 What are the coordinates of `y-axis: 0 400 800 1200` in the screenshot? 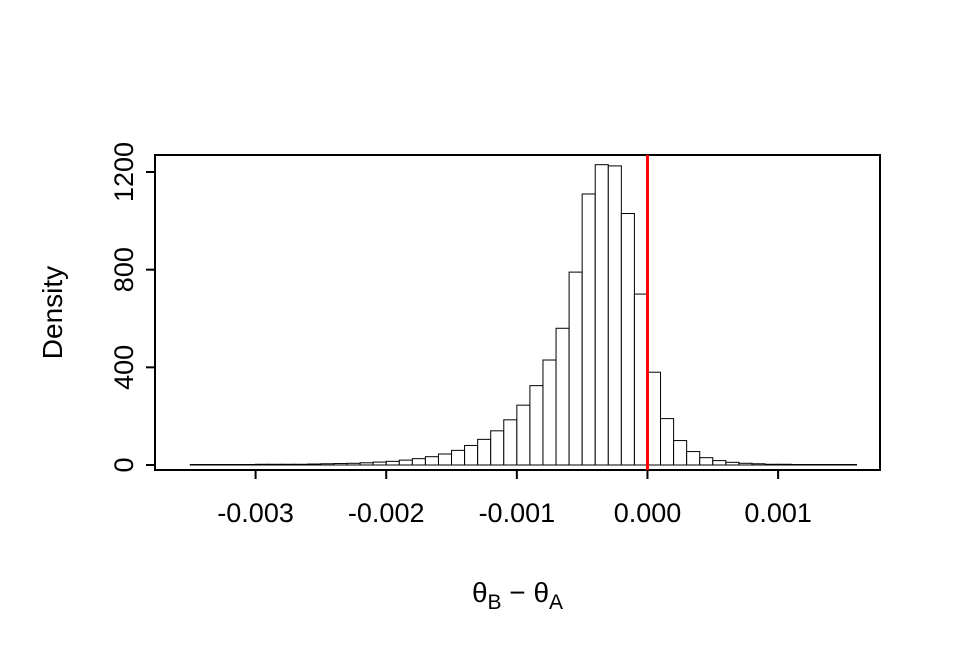 It's located at (132, 307).